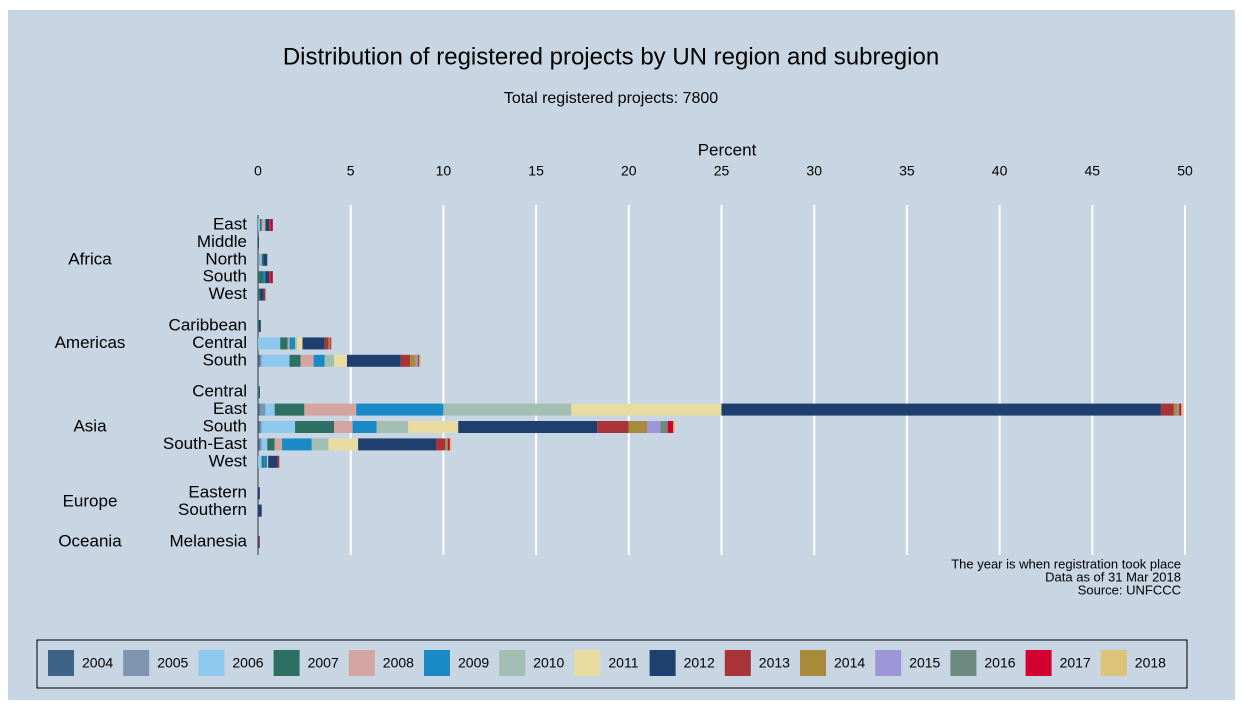 This screenshot has width=1243, height=707. I want to click on x-tick-label: 5, so click(351, 171).